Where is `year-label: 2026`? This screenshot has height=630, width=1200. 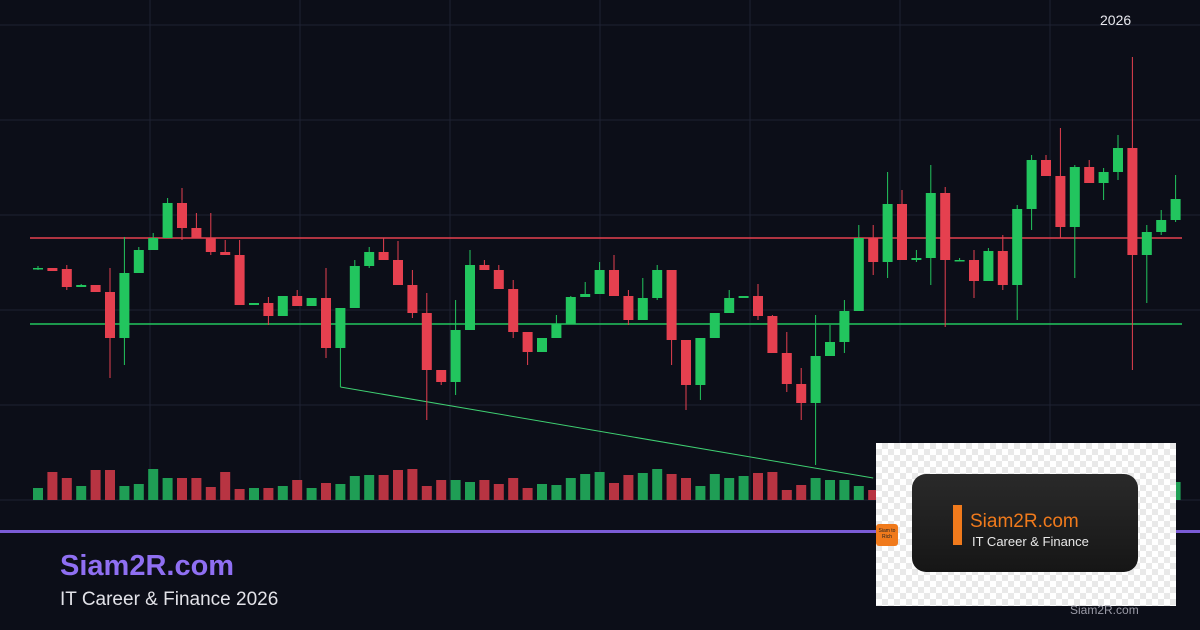 year-label: 2026 is located at coordinates (1116, 20).